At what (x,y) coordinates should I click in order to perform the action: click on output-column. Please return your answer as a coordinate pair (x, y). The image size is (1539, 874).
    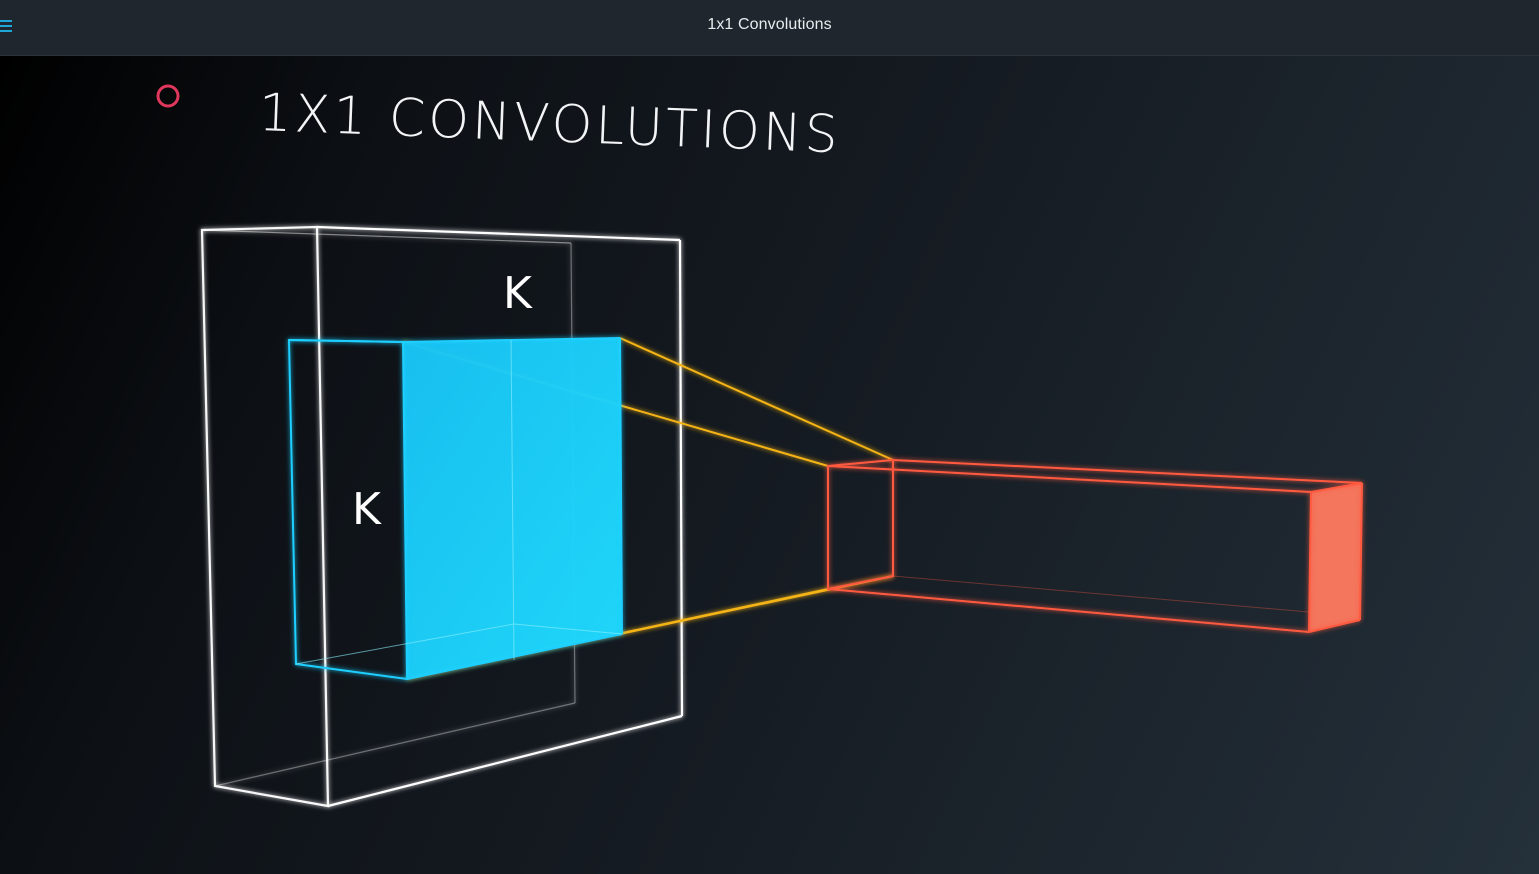
    Looking at the image, I should click on (1095, 545).